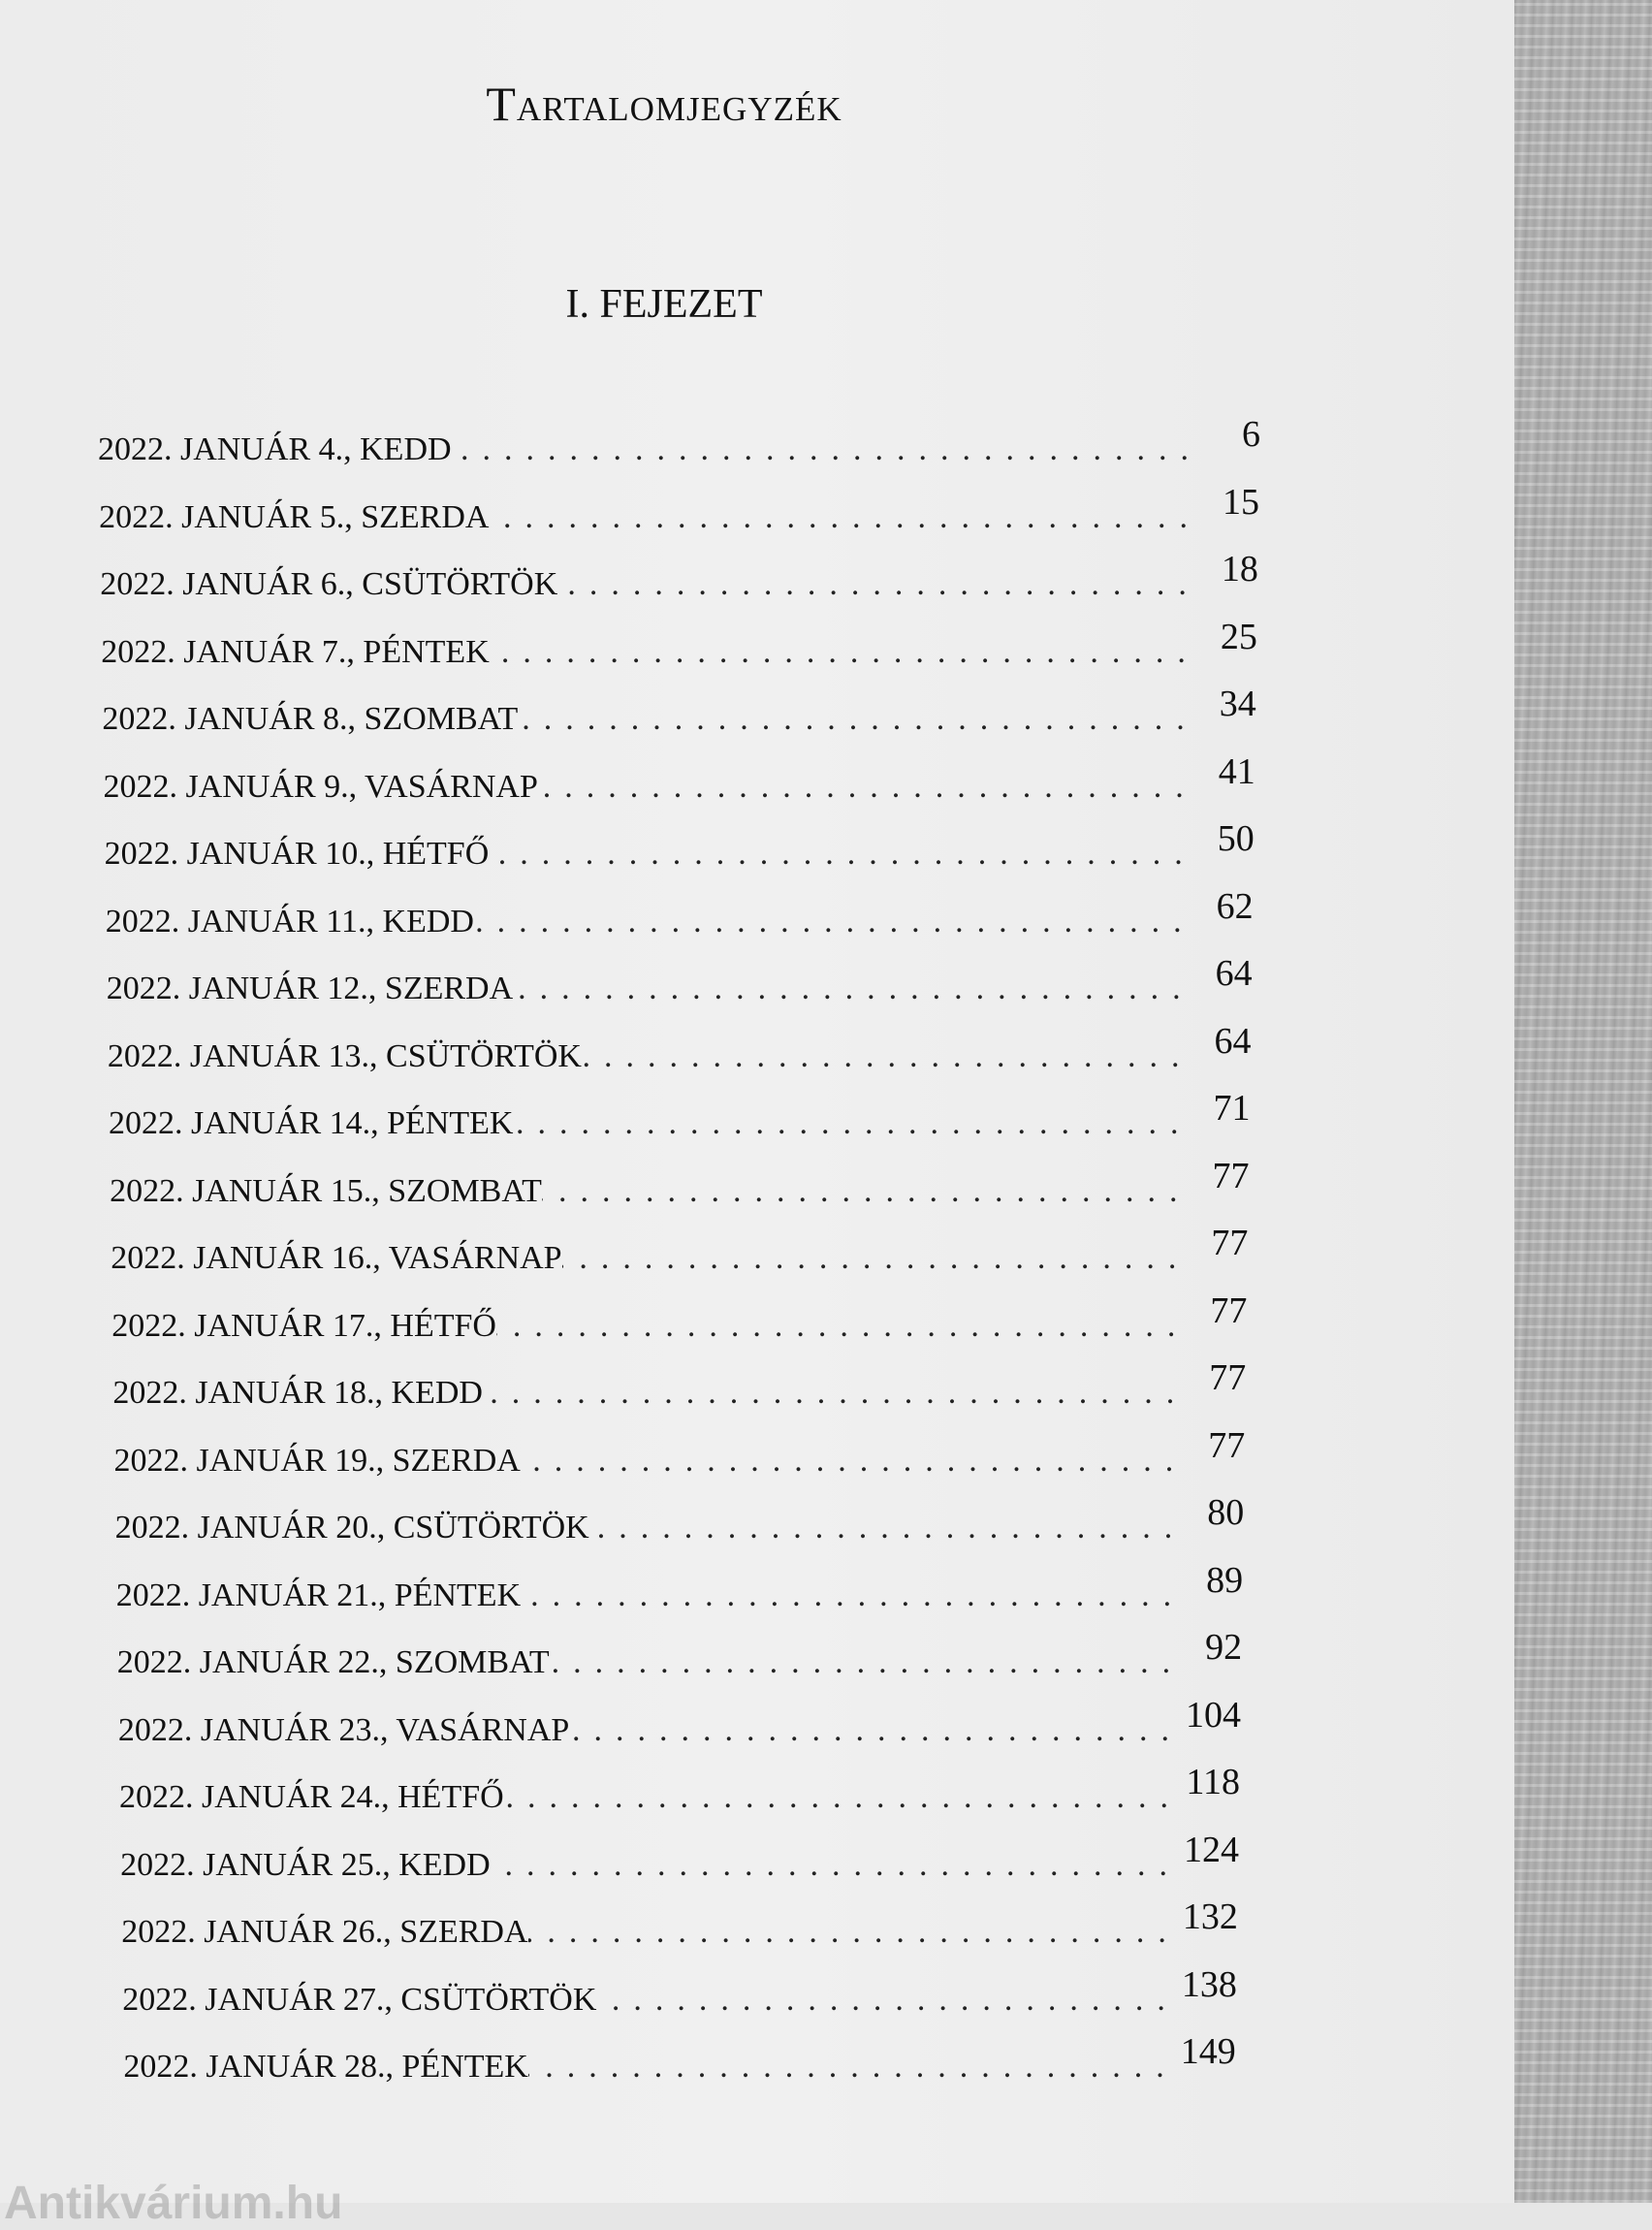 The width and height of the screenshot is (1652, 2230). What do you see at coordinates (312, 1797) in the screenshot?
I see `entry-label: 2022. JANUÁR 24., HÉTFŐ` at bounding box center [312, 1797].